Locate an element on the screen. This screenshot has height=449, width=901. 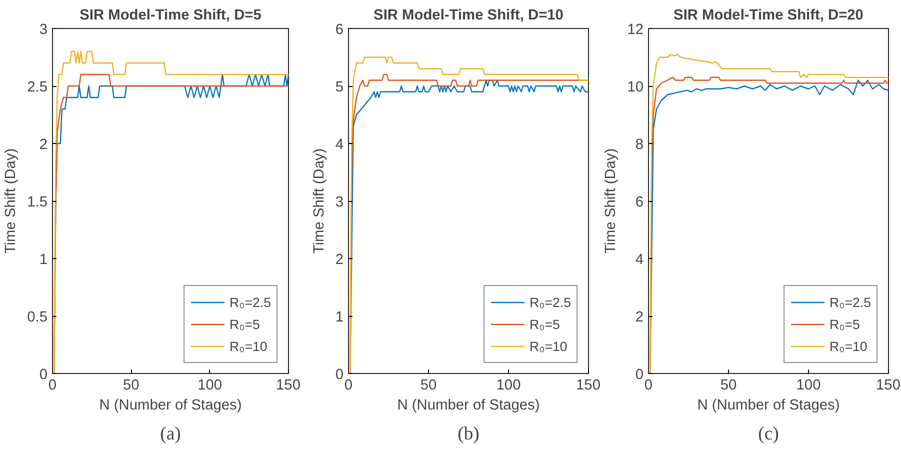
y-tick-label: 10 is located at coordinates (635, 88).